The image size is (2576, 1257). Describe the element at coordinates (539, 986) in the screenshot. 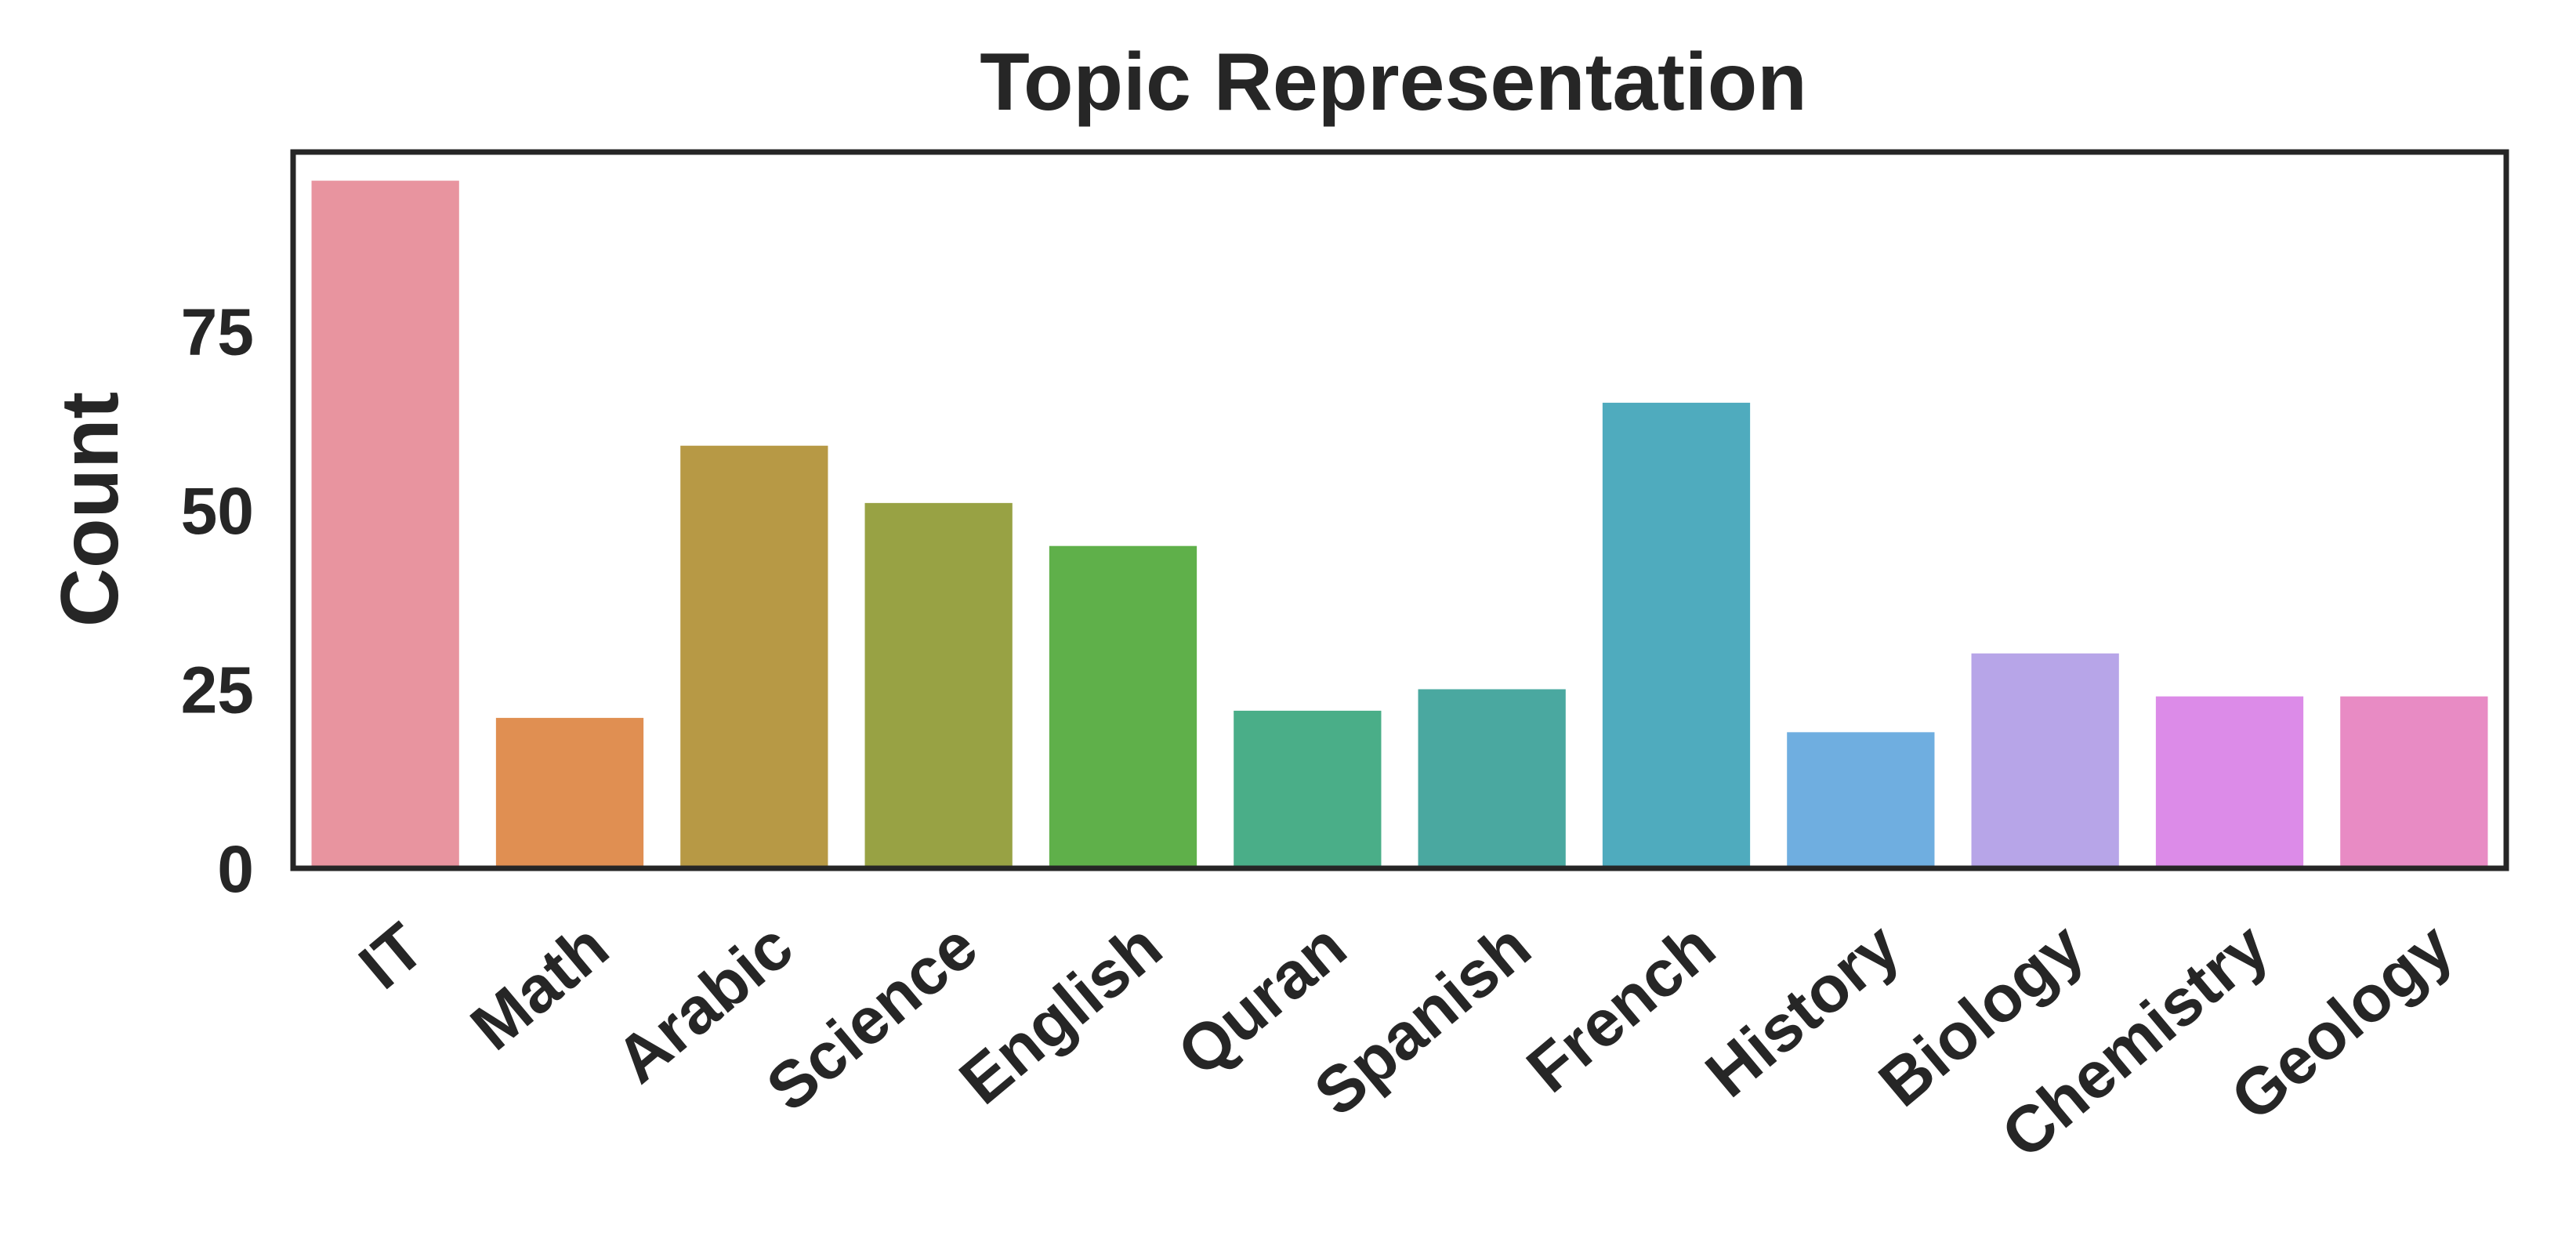

I see `x-tick-label: Math` at that location.